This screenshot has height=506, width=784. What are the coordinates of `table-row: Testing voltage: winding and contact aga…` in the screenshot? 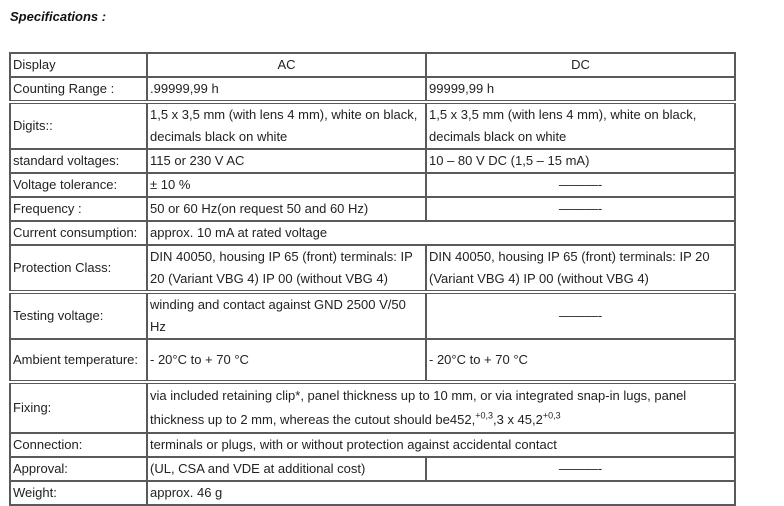 It's located at (372, 315).